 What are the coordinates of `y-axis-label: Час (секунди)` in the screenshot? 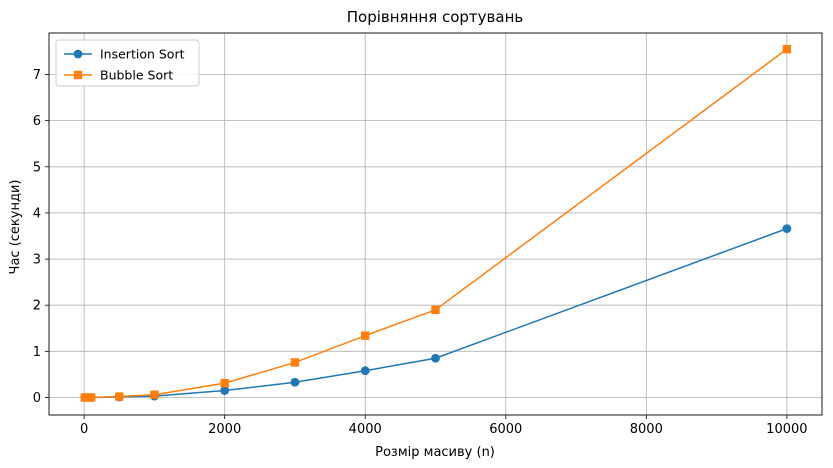 It's located at (15, 227).